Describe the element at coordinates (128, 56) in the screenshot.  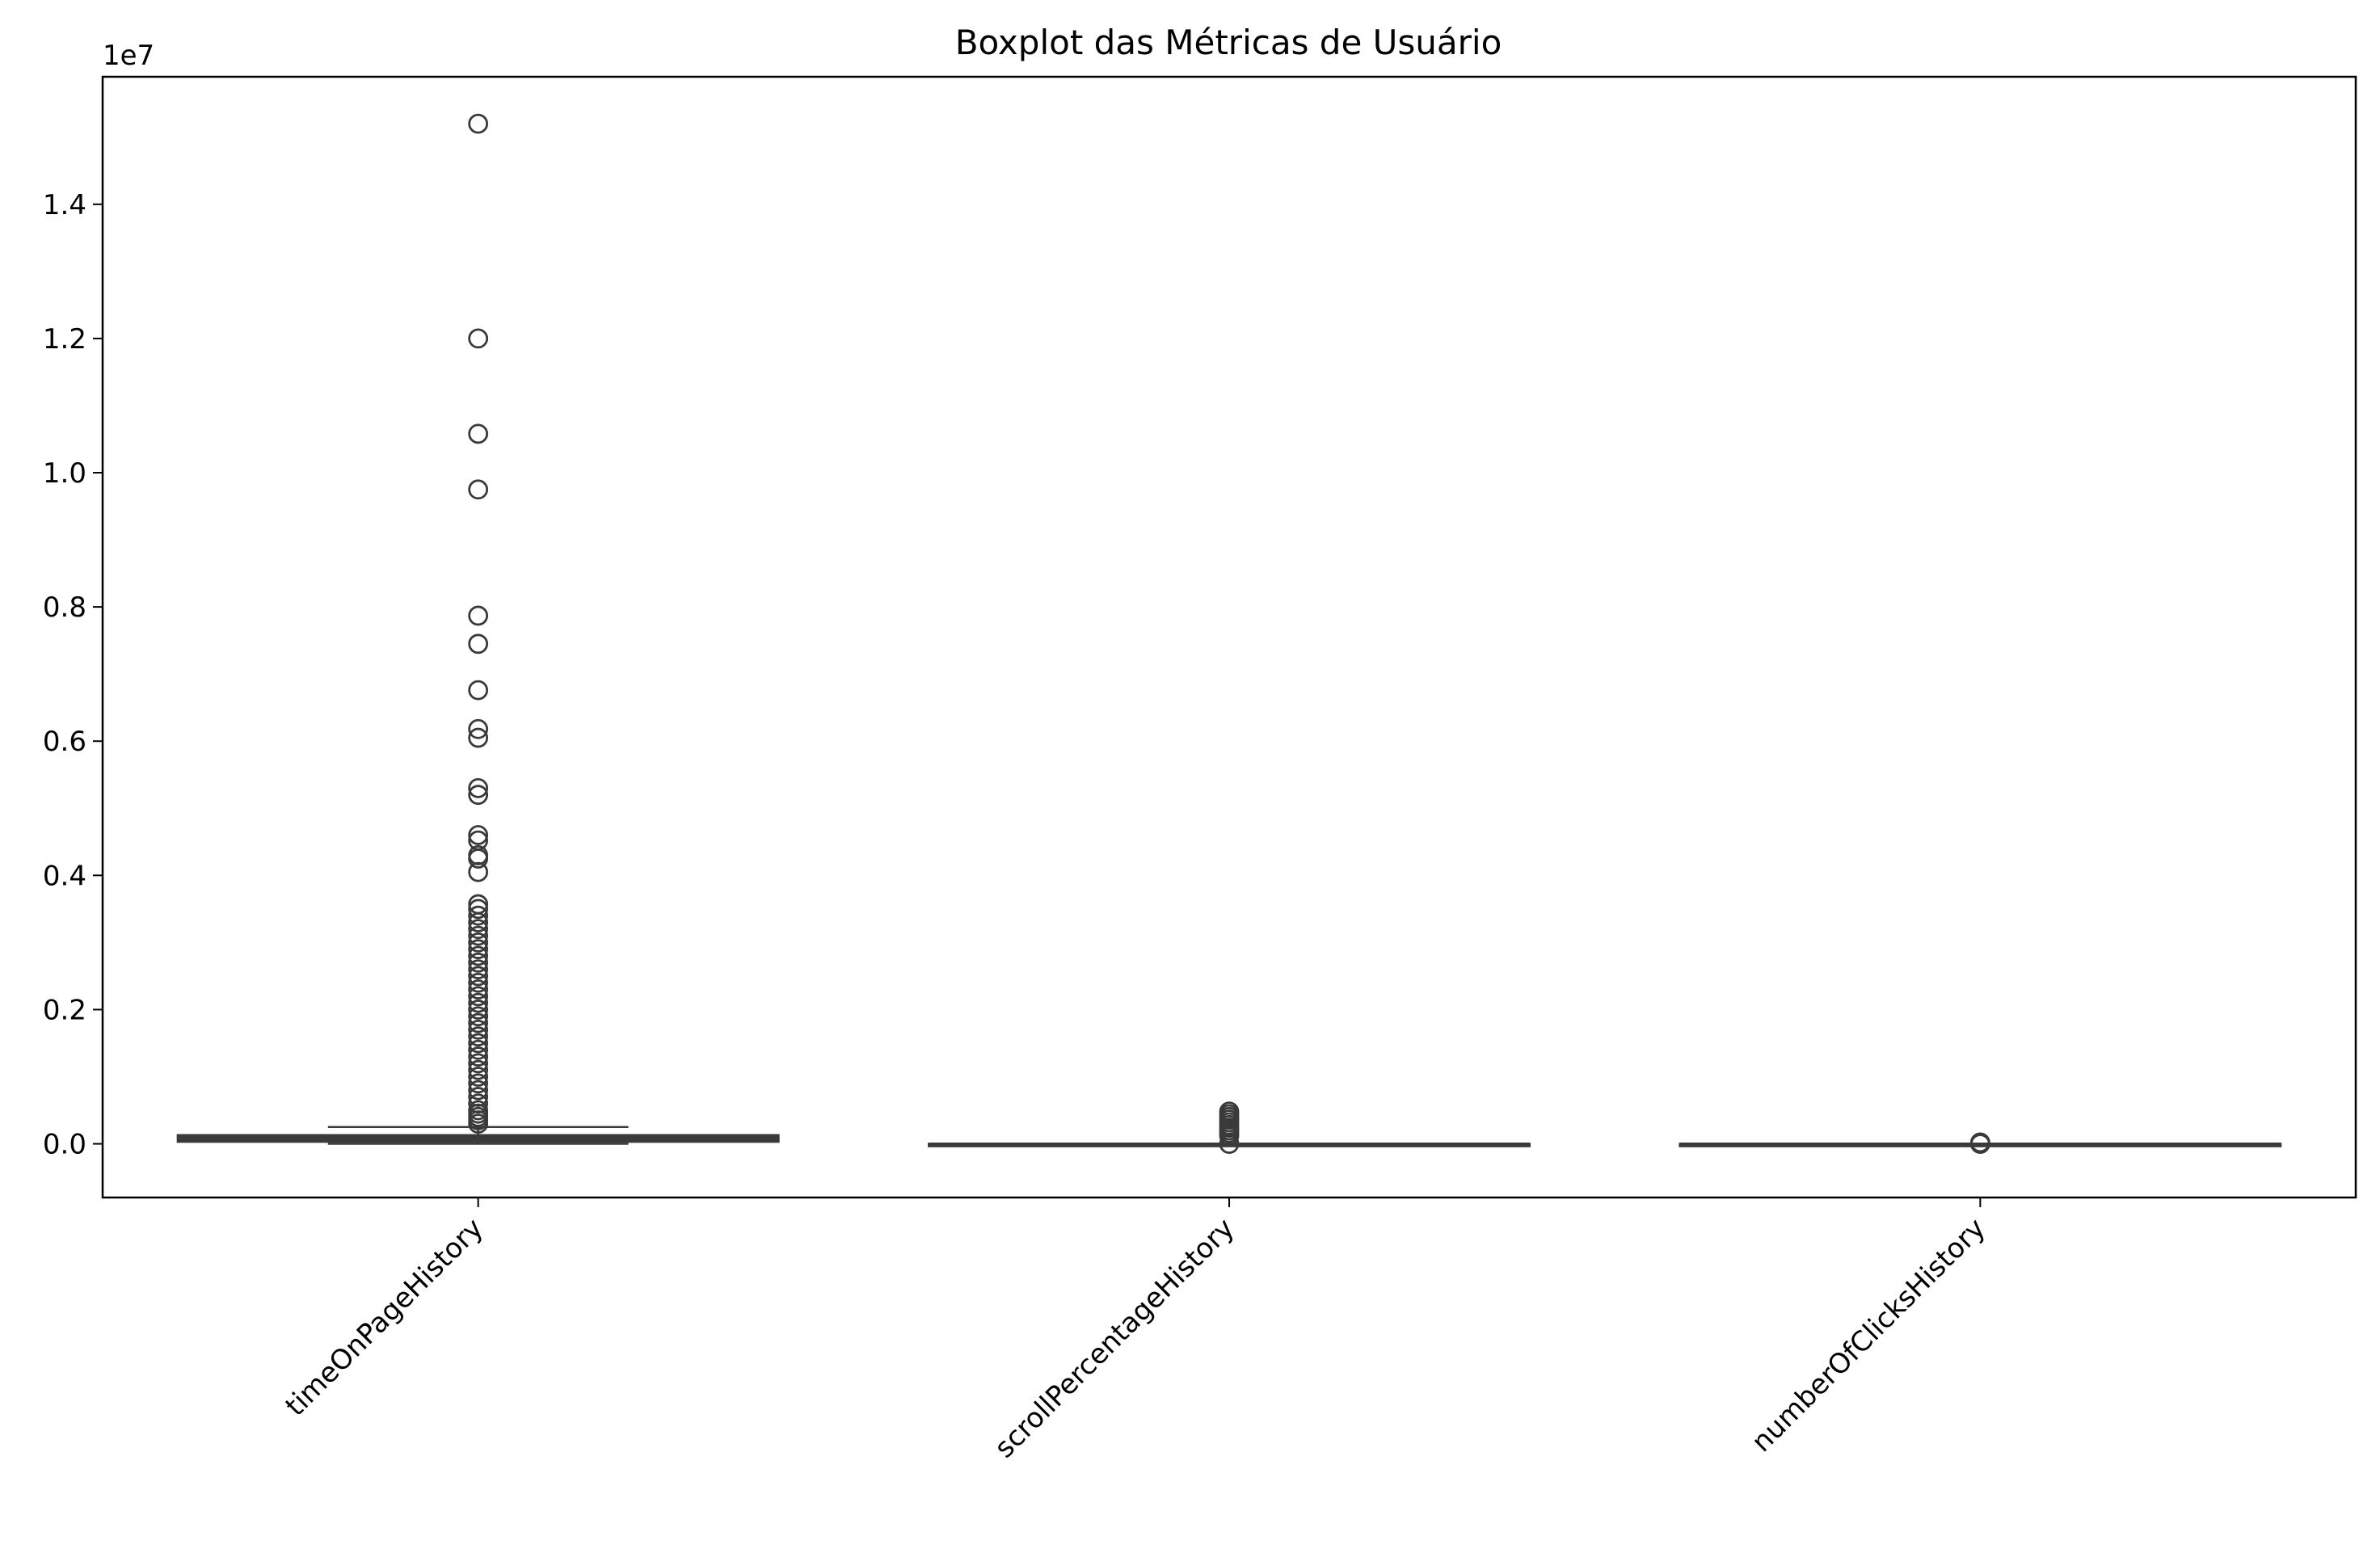
I see `y-axis-offset-label: 1e7` at that location.